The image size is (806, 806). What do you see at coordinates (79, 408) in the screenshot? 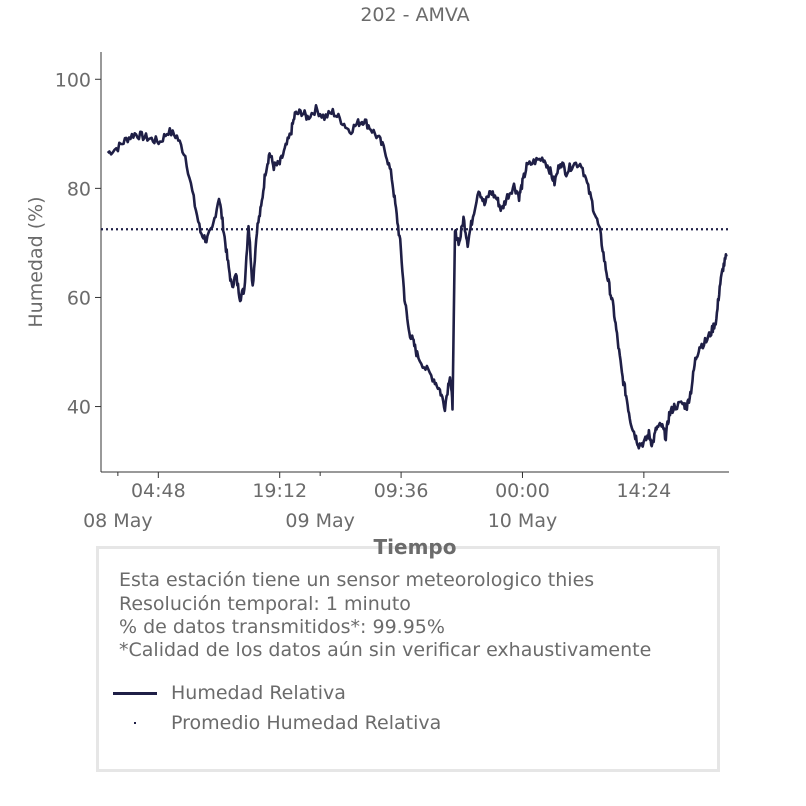
I see `y-tick-label: 40` at bounding box center [79, 408].